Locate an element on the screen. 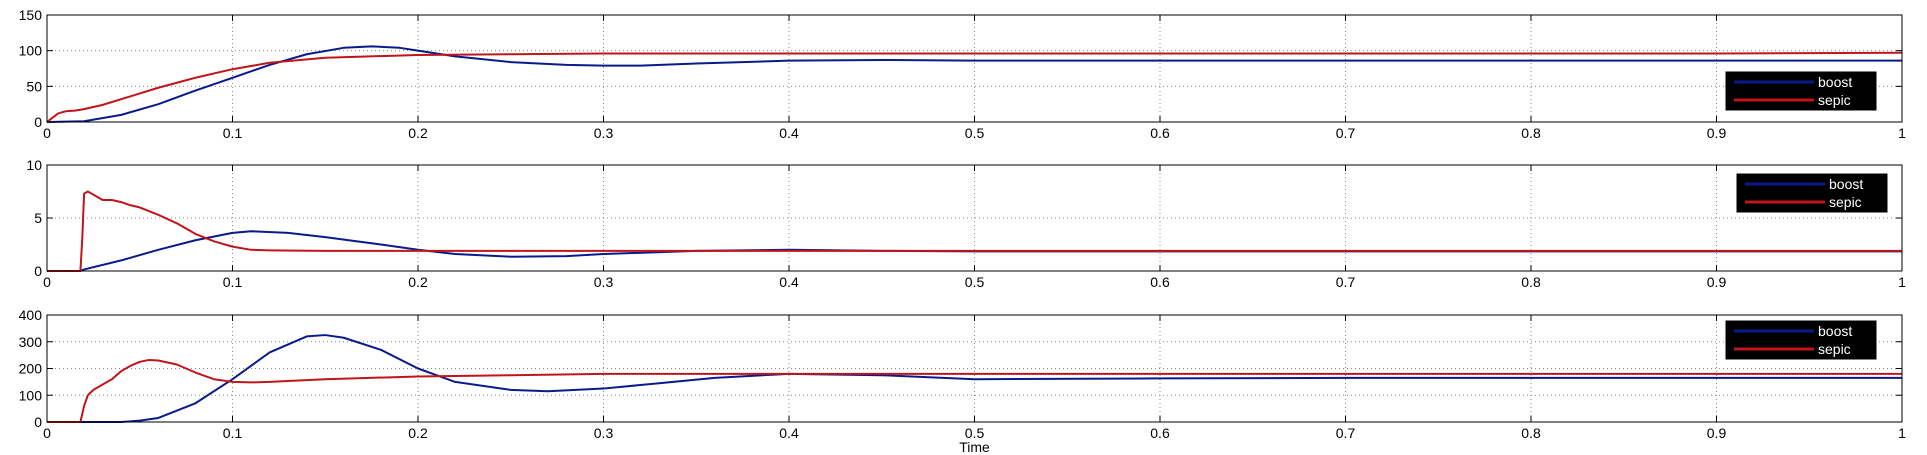 The image size is (1927, 455). x-tick-label-top-10: 1 is located at coordinates (1902, 133).